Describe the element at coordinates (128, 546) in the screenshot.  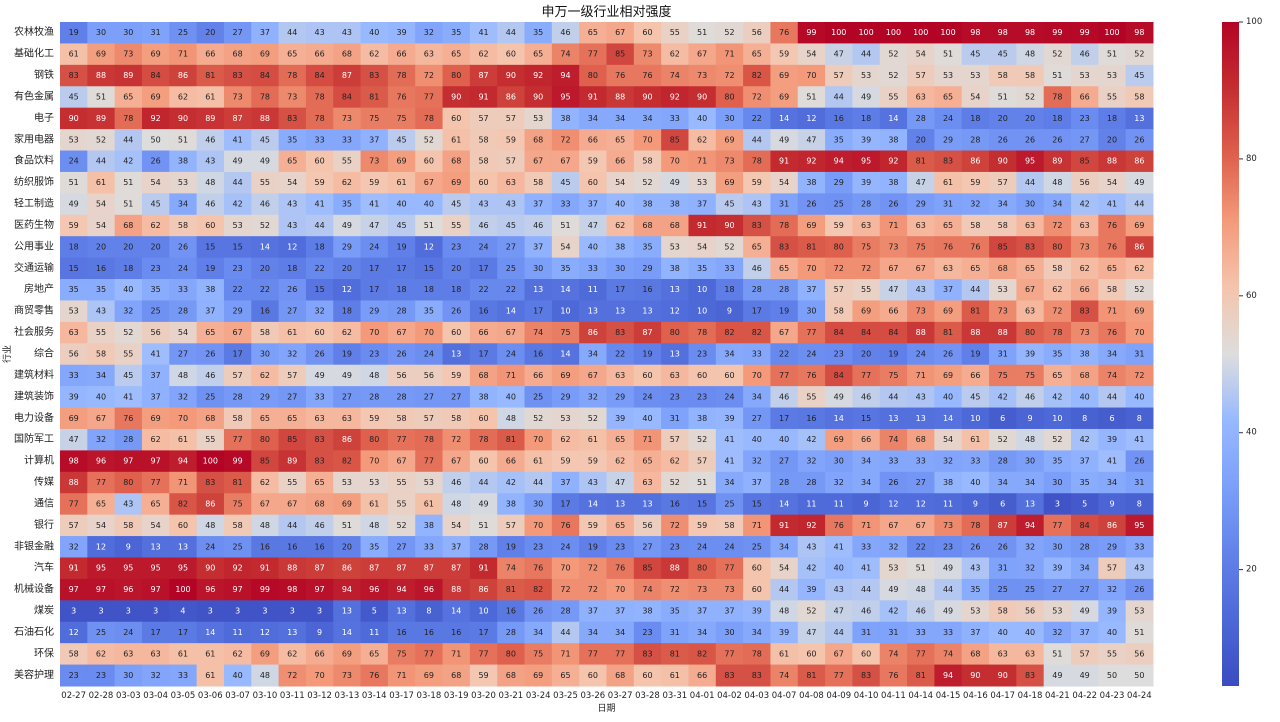
I see `cell-value-label: 9` at that location.